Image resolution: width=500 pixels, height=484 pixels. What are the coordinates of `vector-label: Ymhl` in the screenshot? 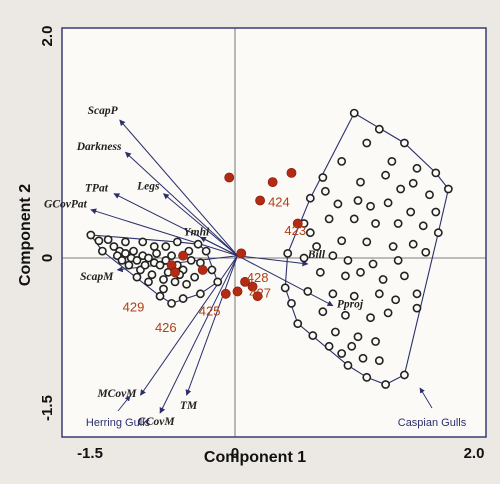 It's located at (197, 232).